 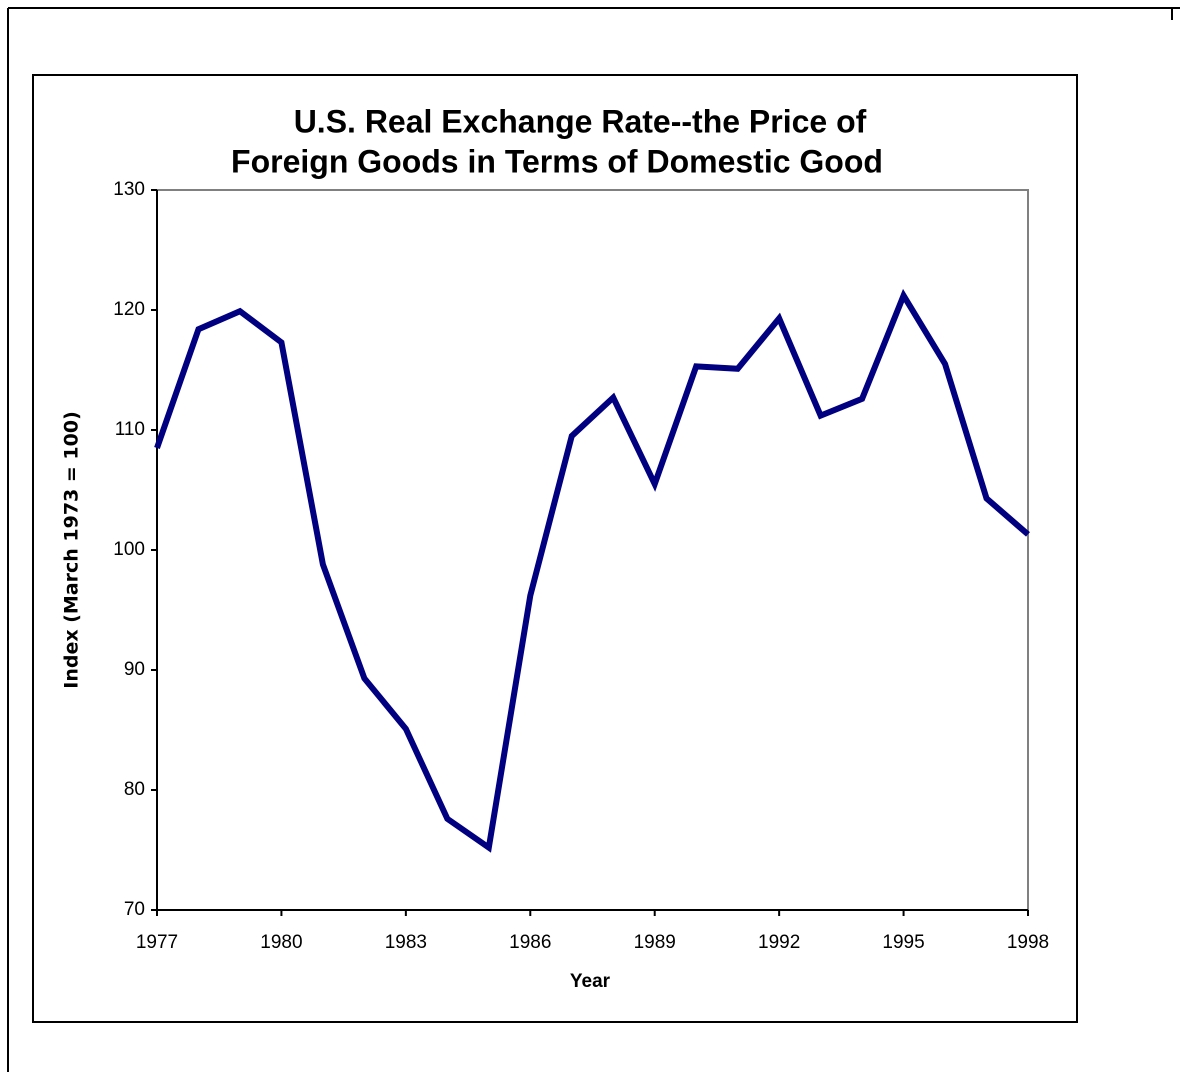 What do you see at coordinates (530, 942) in the screenshot?
I see `x-tick-label: 1986` at bounding box center [530, 942].